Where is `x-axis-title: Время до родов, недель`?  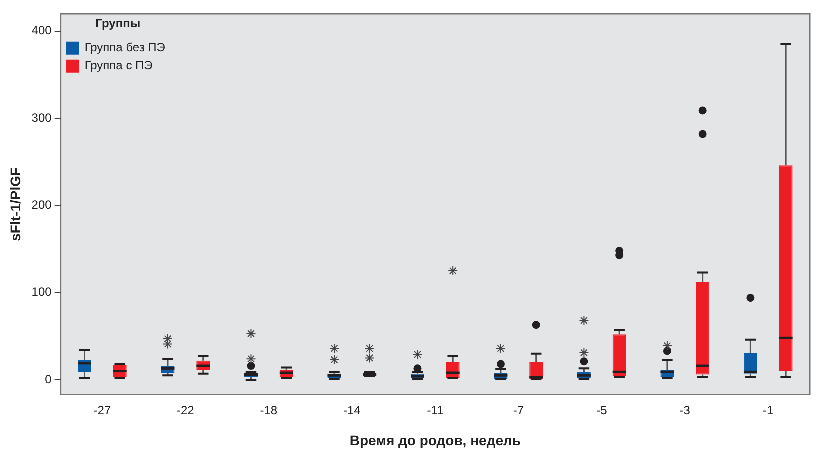
x-axis-title: Время до родов, недель is located at coordinates (436, 440).